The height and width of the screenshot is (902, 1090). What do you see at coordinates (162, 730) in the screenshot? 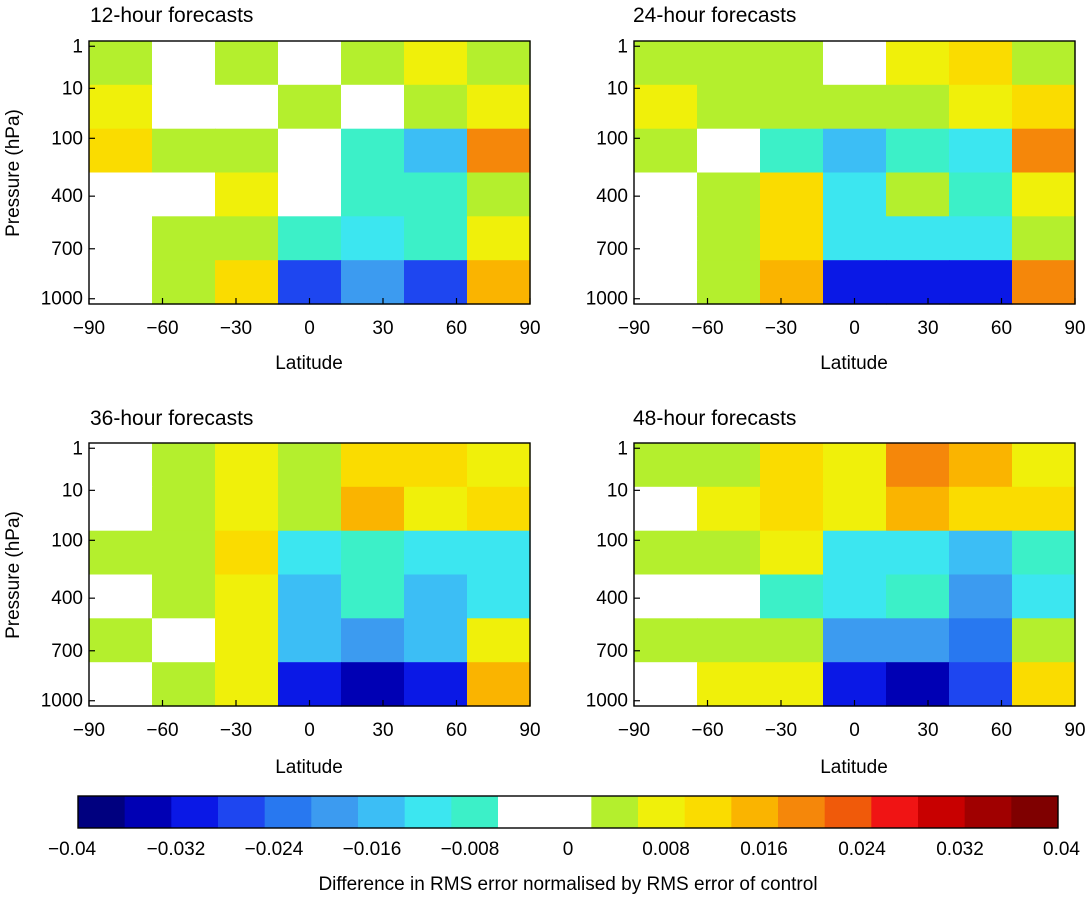
I see `x-tick-label: −60` at bounding box center [162, 730].